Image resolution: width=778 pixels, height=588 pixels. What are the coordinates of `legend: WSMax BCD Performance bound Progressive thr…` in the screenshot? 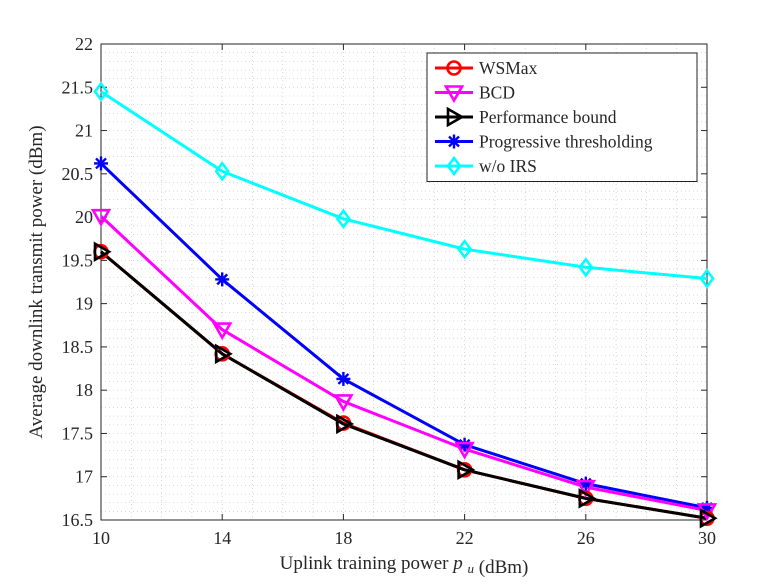 It's located at (562, 117).